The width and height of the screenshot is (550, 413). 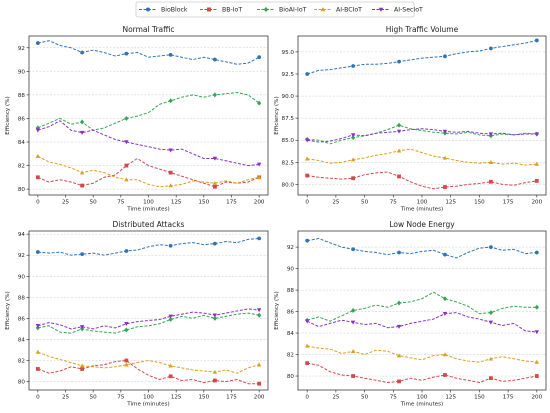 What do you see at coordinates (149, 224) in the screenshot?
I see `chart-title: Distributed Attacks` at bounding box center [149, 224].